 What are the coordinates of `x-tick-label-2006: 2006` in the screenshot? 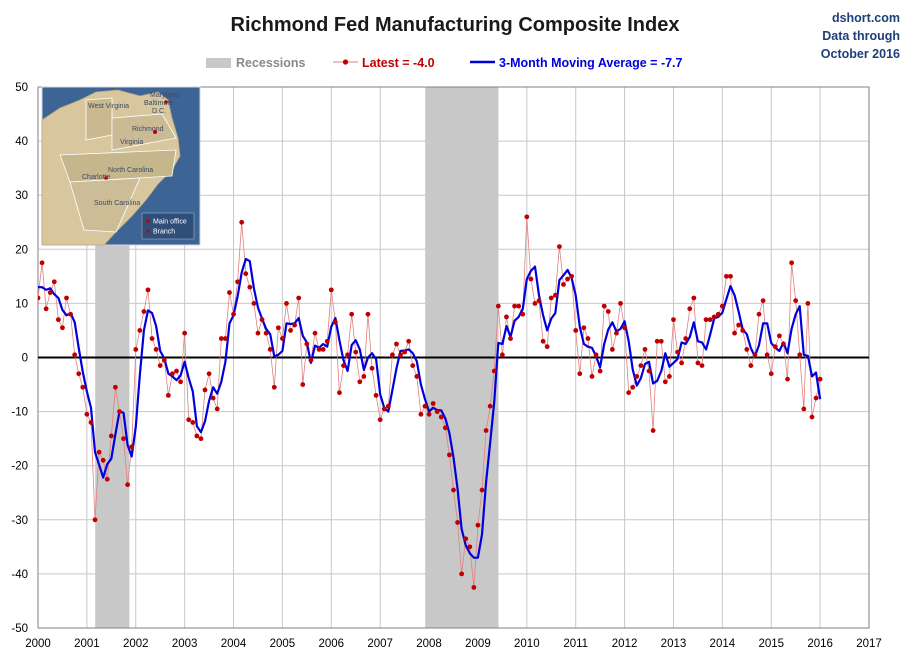 It's located at (331, 644).